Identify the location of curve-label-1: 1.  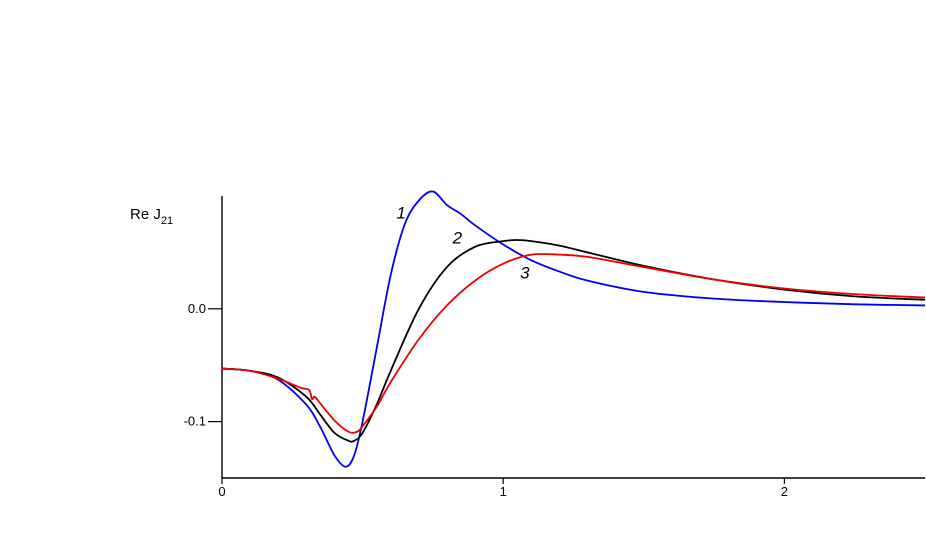
(400, 213).